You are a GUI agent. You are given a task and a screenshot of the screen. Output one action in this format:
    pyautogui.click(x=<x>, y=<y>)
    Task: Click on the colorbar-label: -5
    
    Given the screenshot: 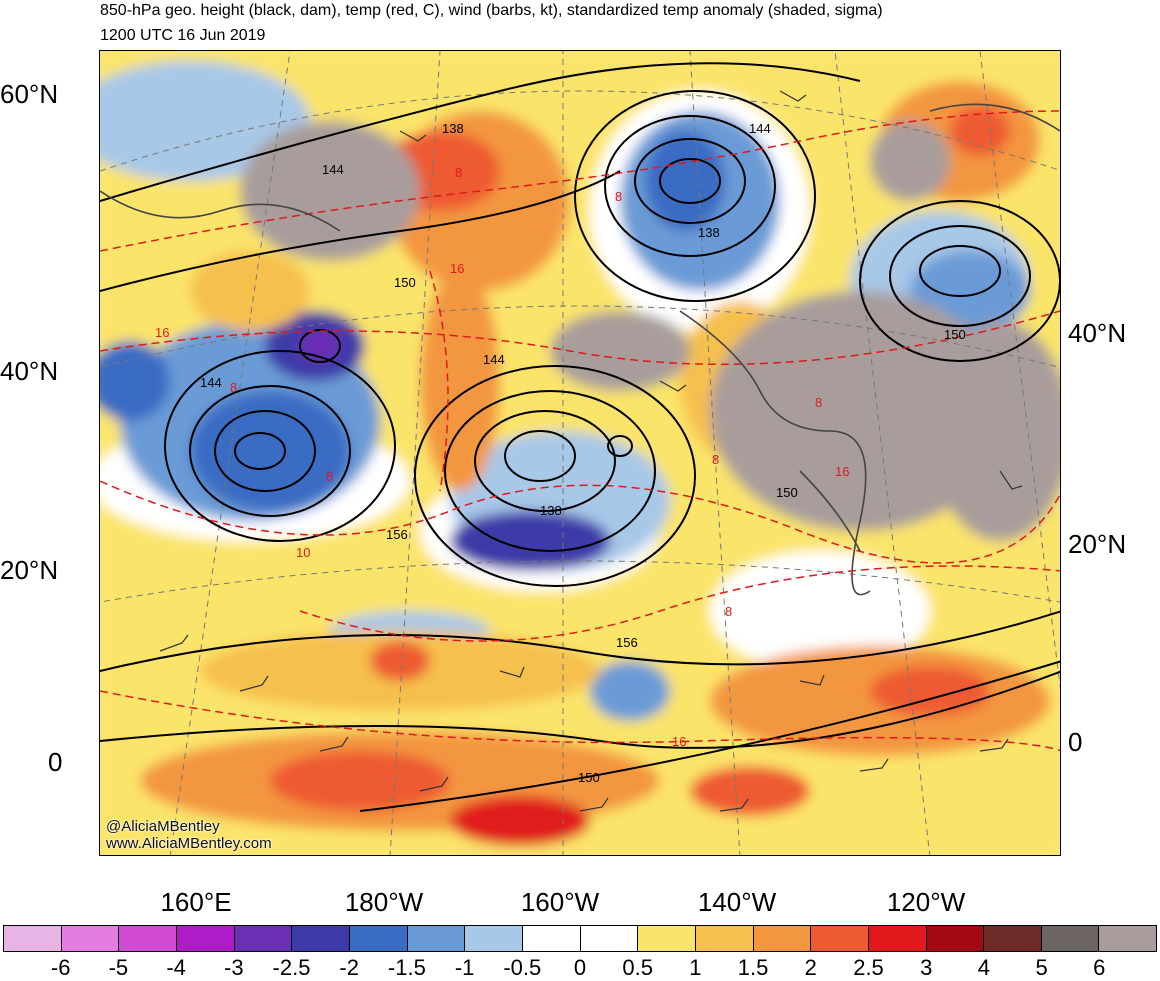 What is the action you would take?
    pyautogui.click(x=118, y=967)
    